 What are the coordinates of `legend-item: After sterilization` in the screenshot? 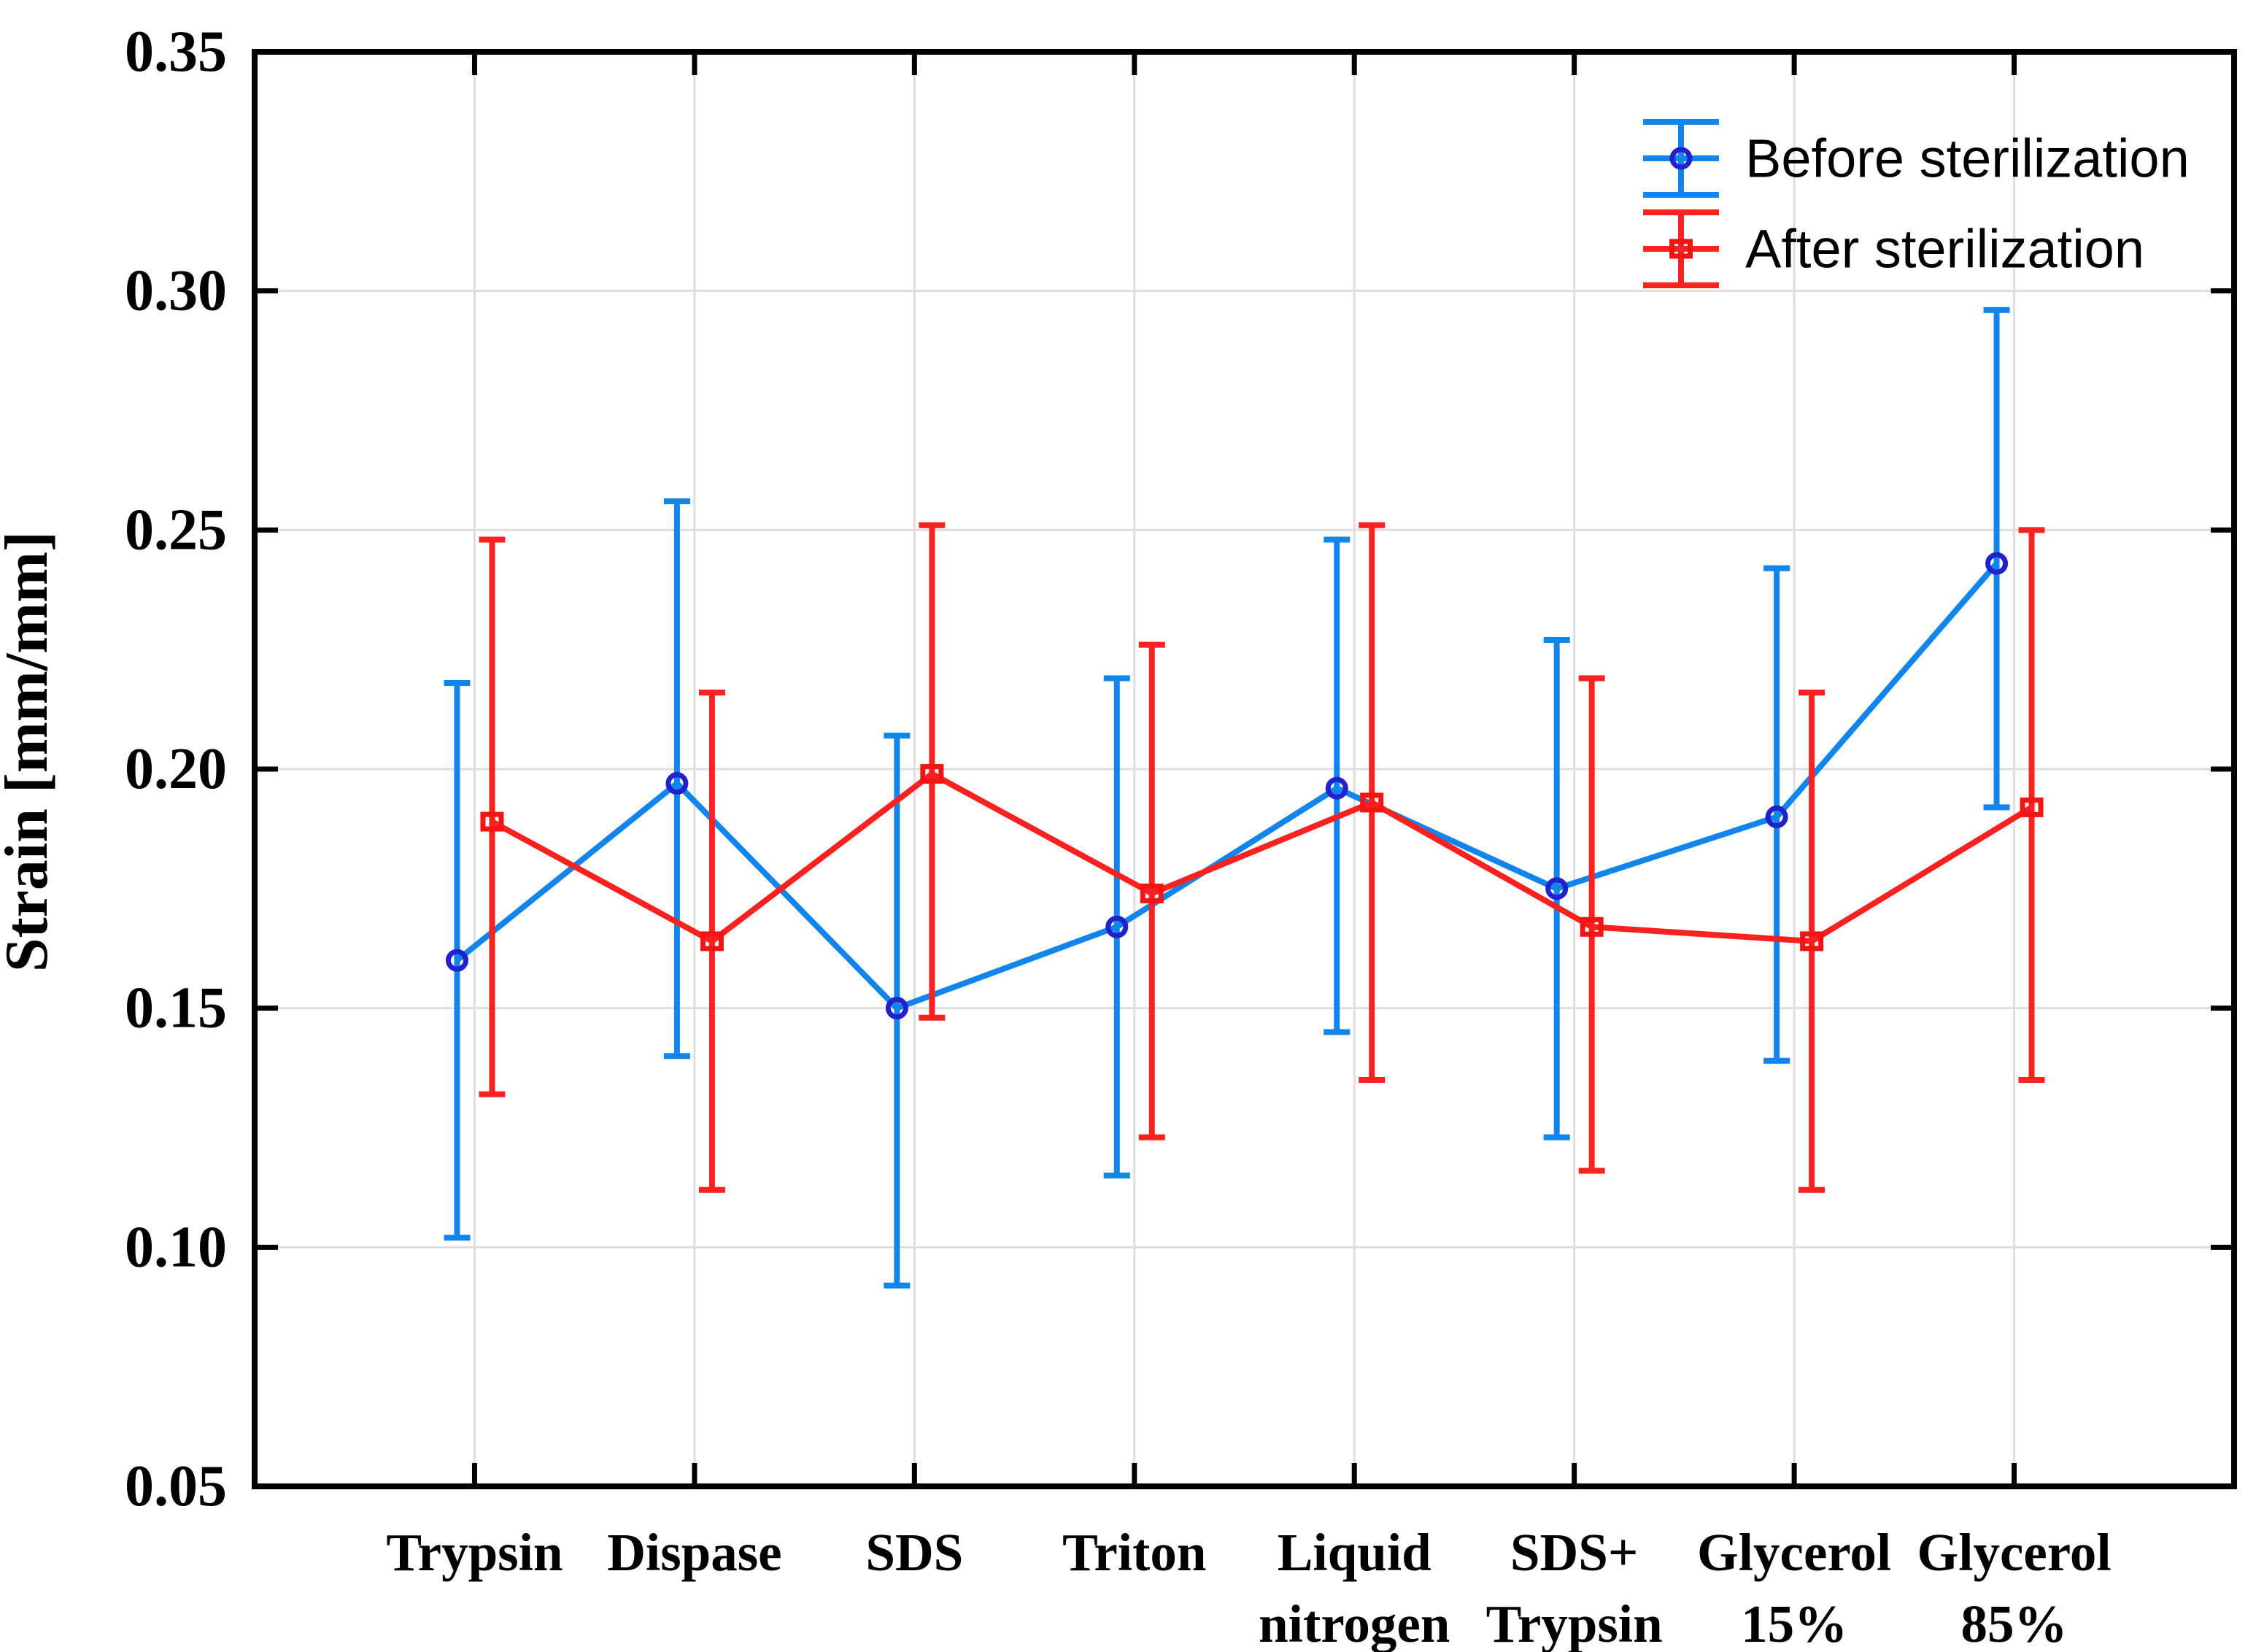 It's located at (1894, 249).